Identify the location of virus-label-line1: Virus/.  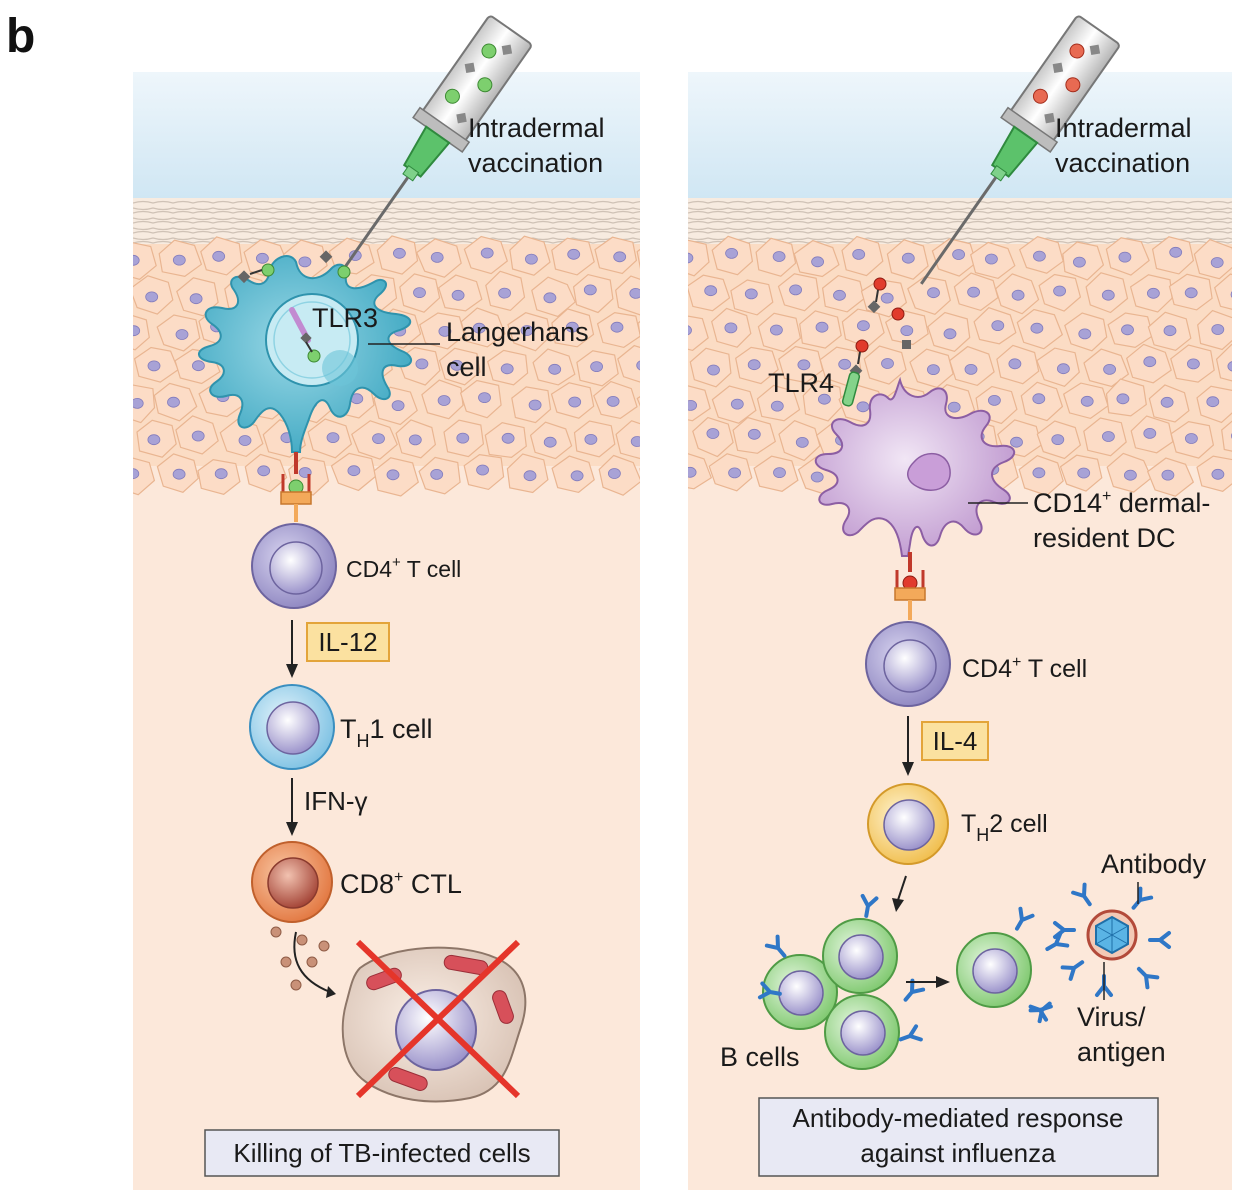
(1111, 1017).